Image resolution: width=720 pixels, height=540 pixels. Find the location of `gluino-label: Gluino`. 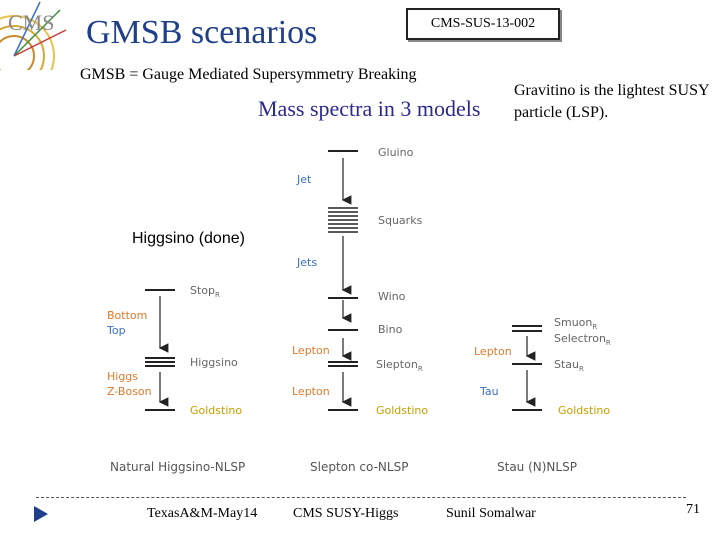

gluino-label: Gluino is located at coordinates (396, 152).